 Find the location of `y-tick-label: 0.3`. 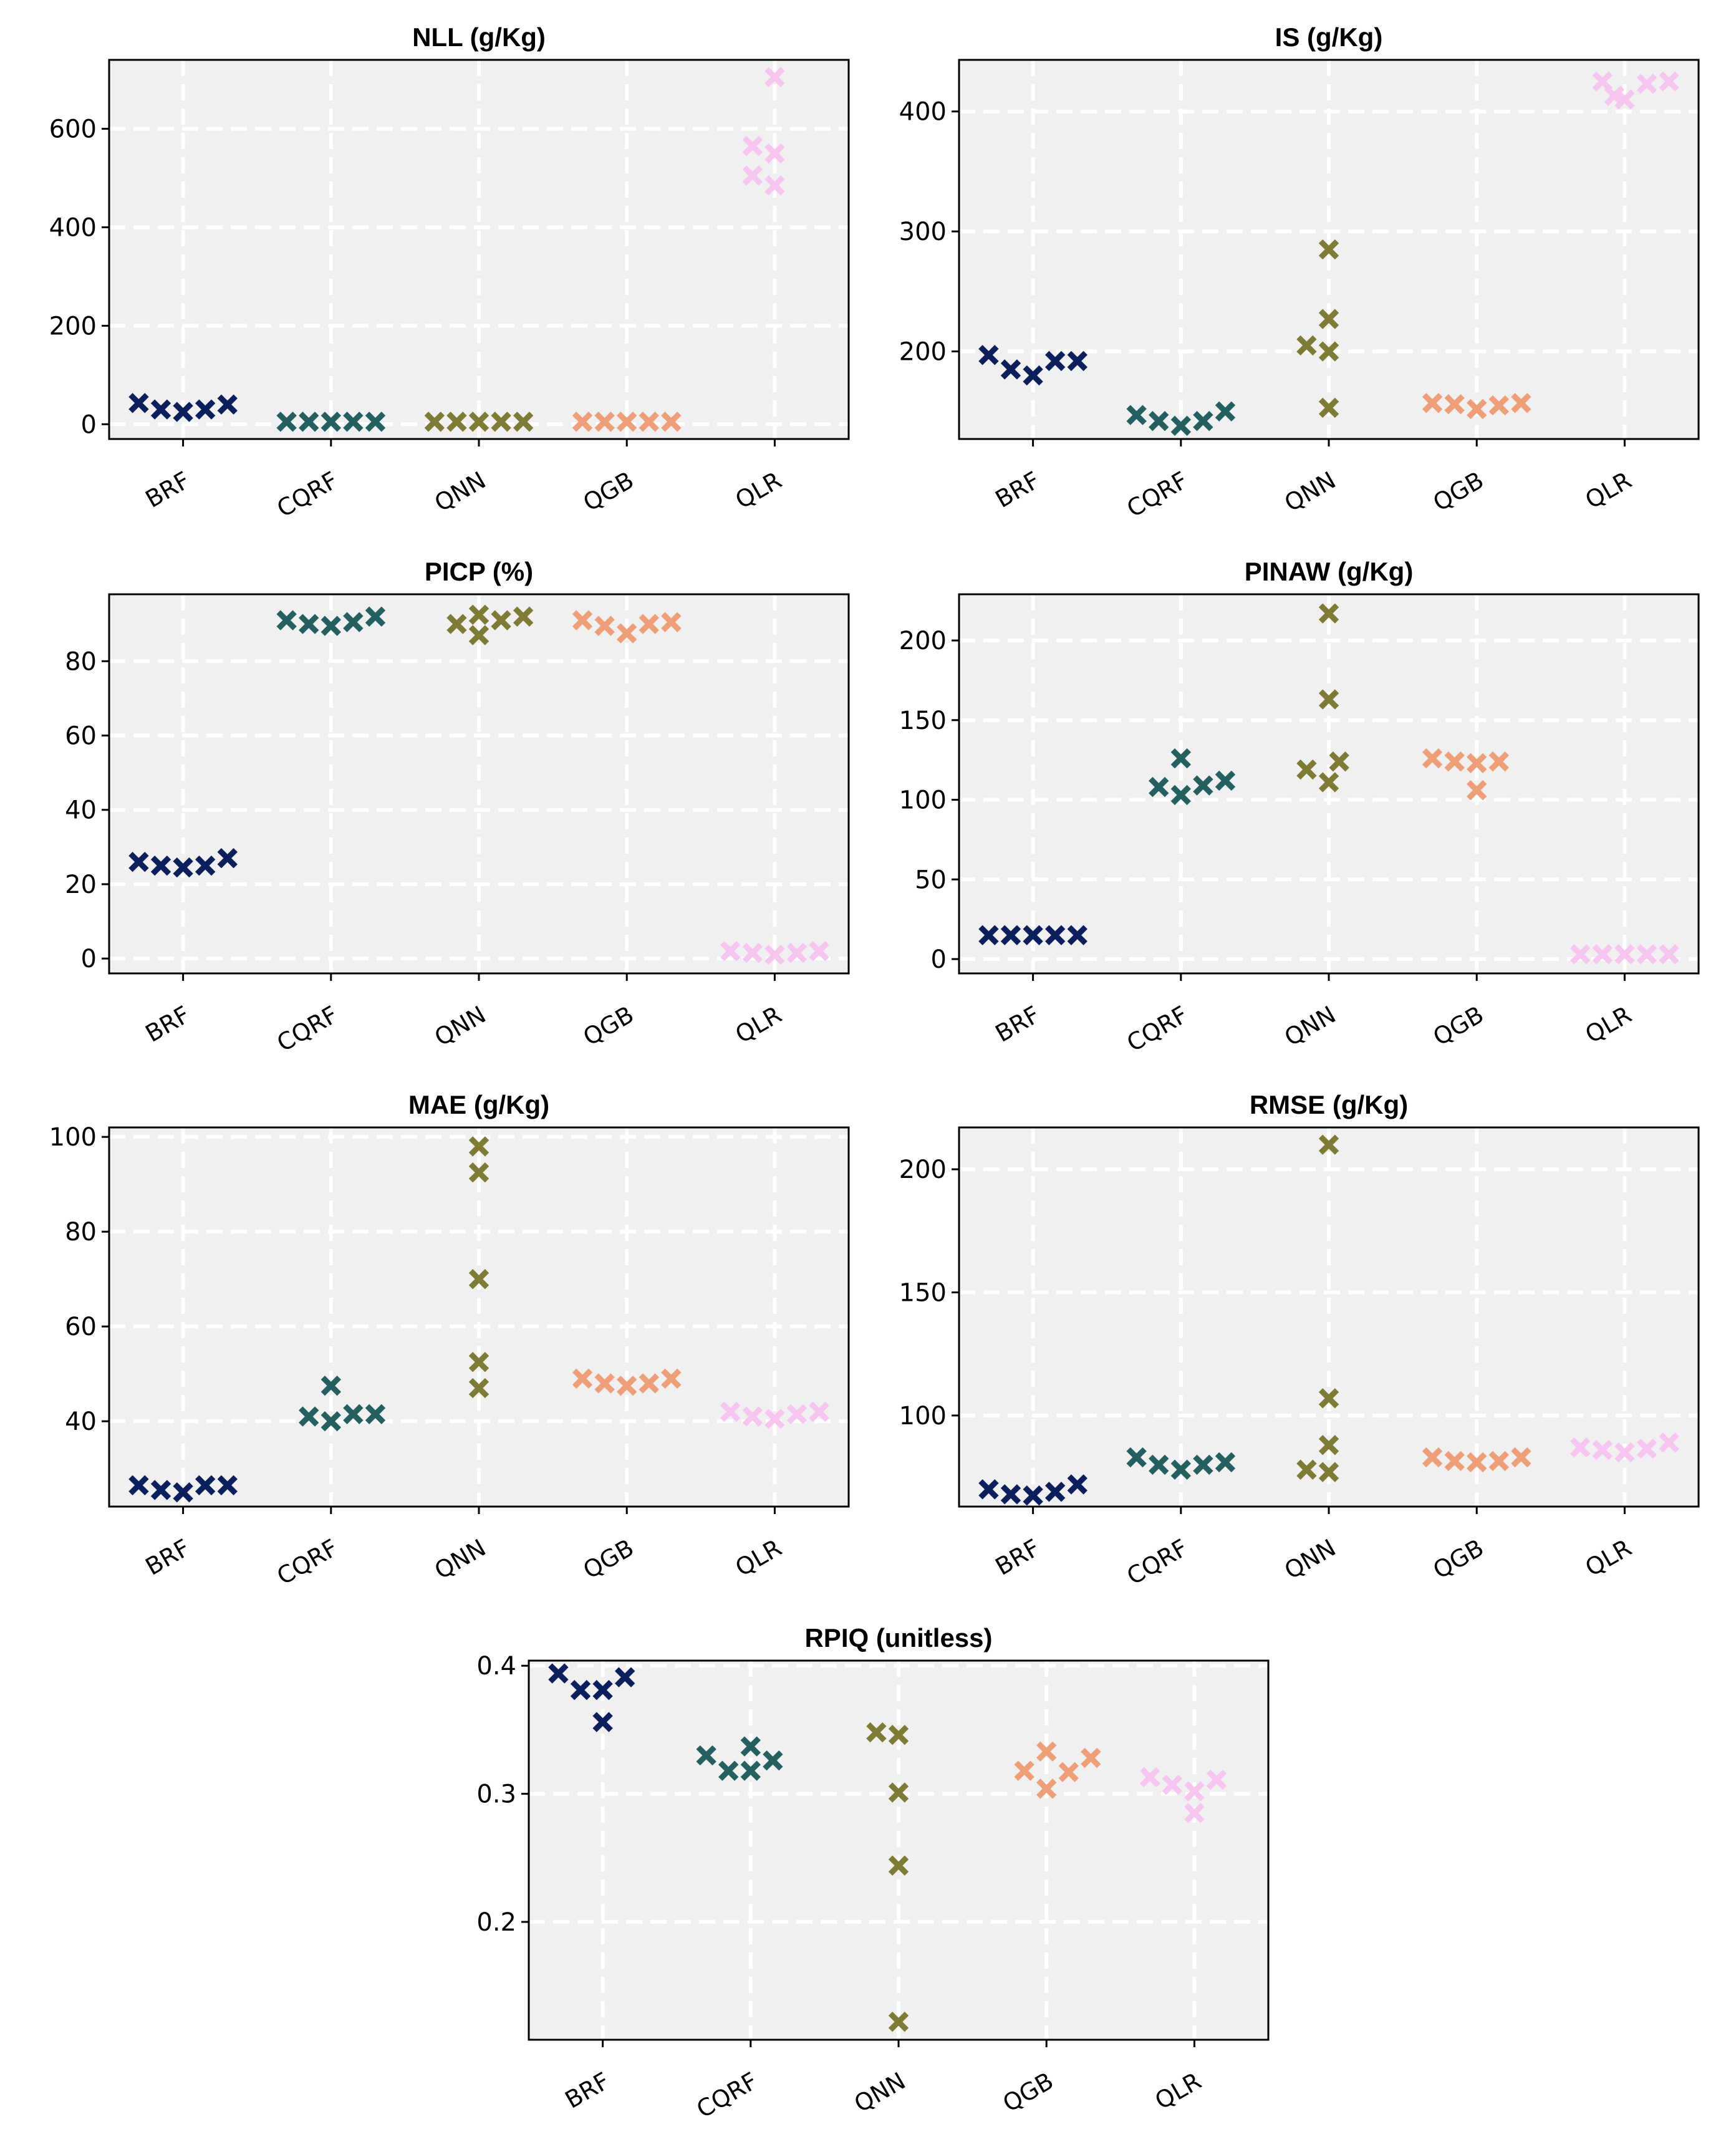

y-tick-label: 0.3 is located at coordinates (496, 1794).